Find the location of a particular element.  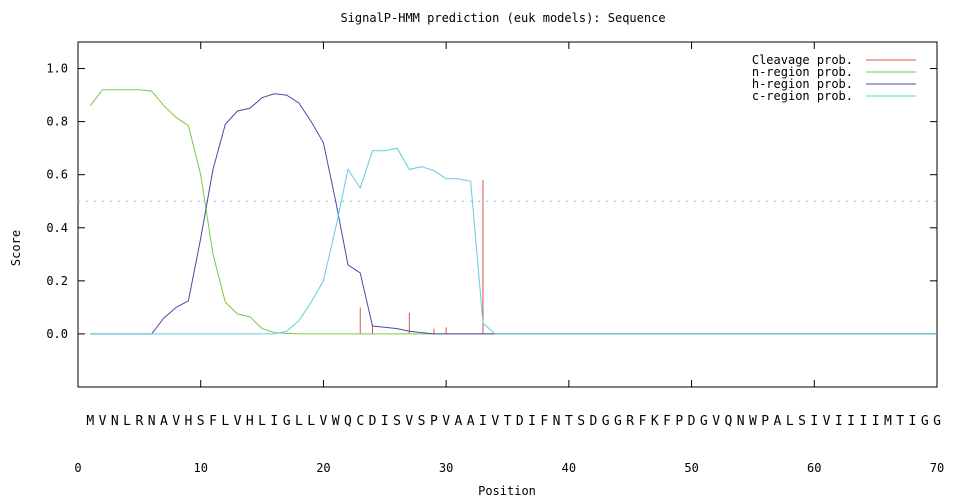

y-tick-label: 0.0 is located at coordinates (57, 334).